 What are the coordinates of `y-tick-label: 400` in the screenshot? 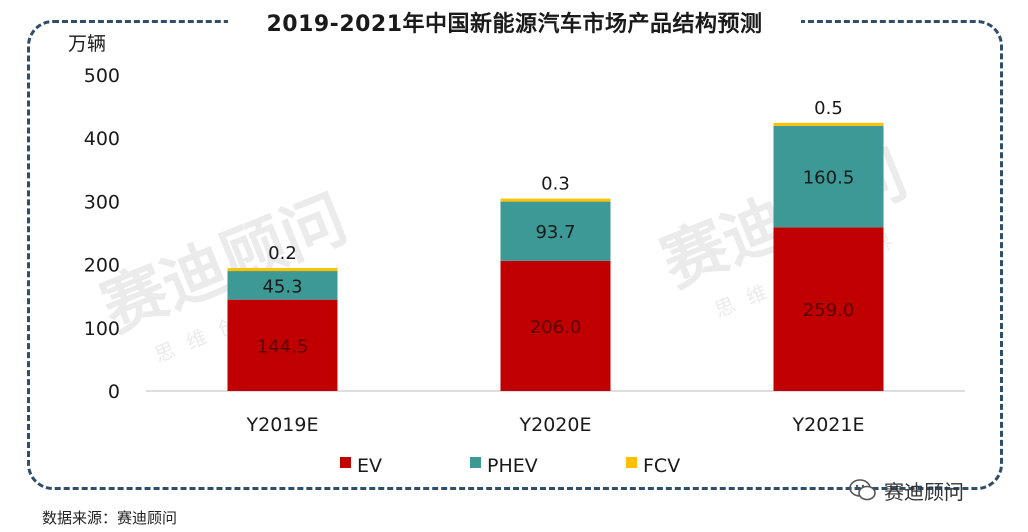 It's located at (102, 139).